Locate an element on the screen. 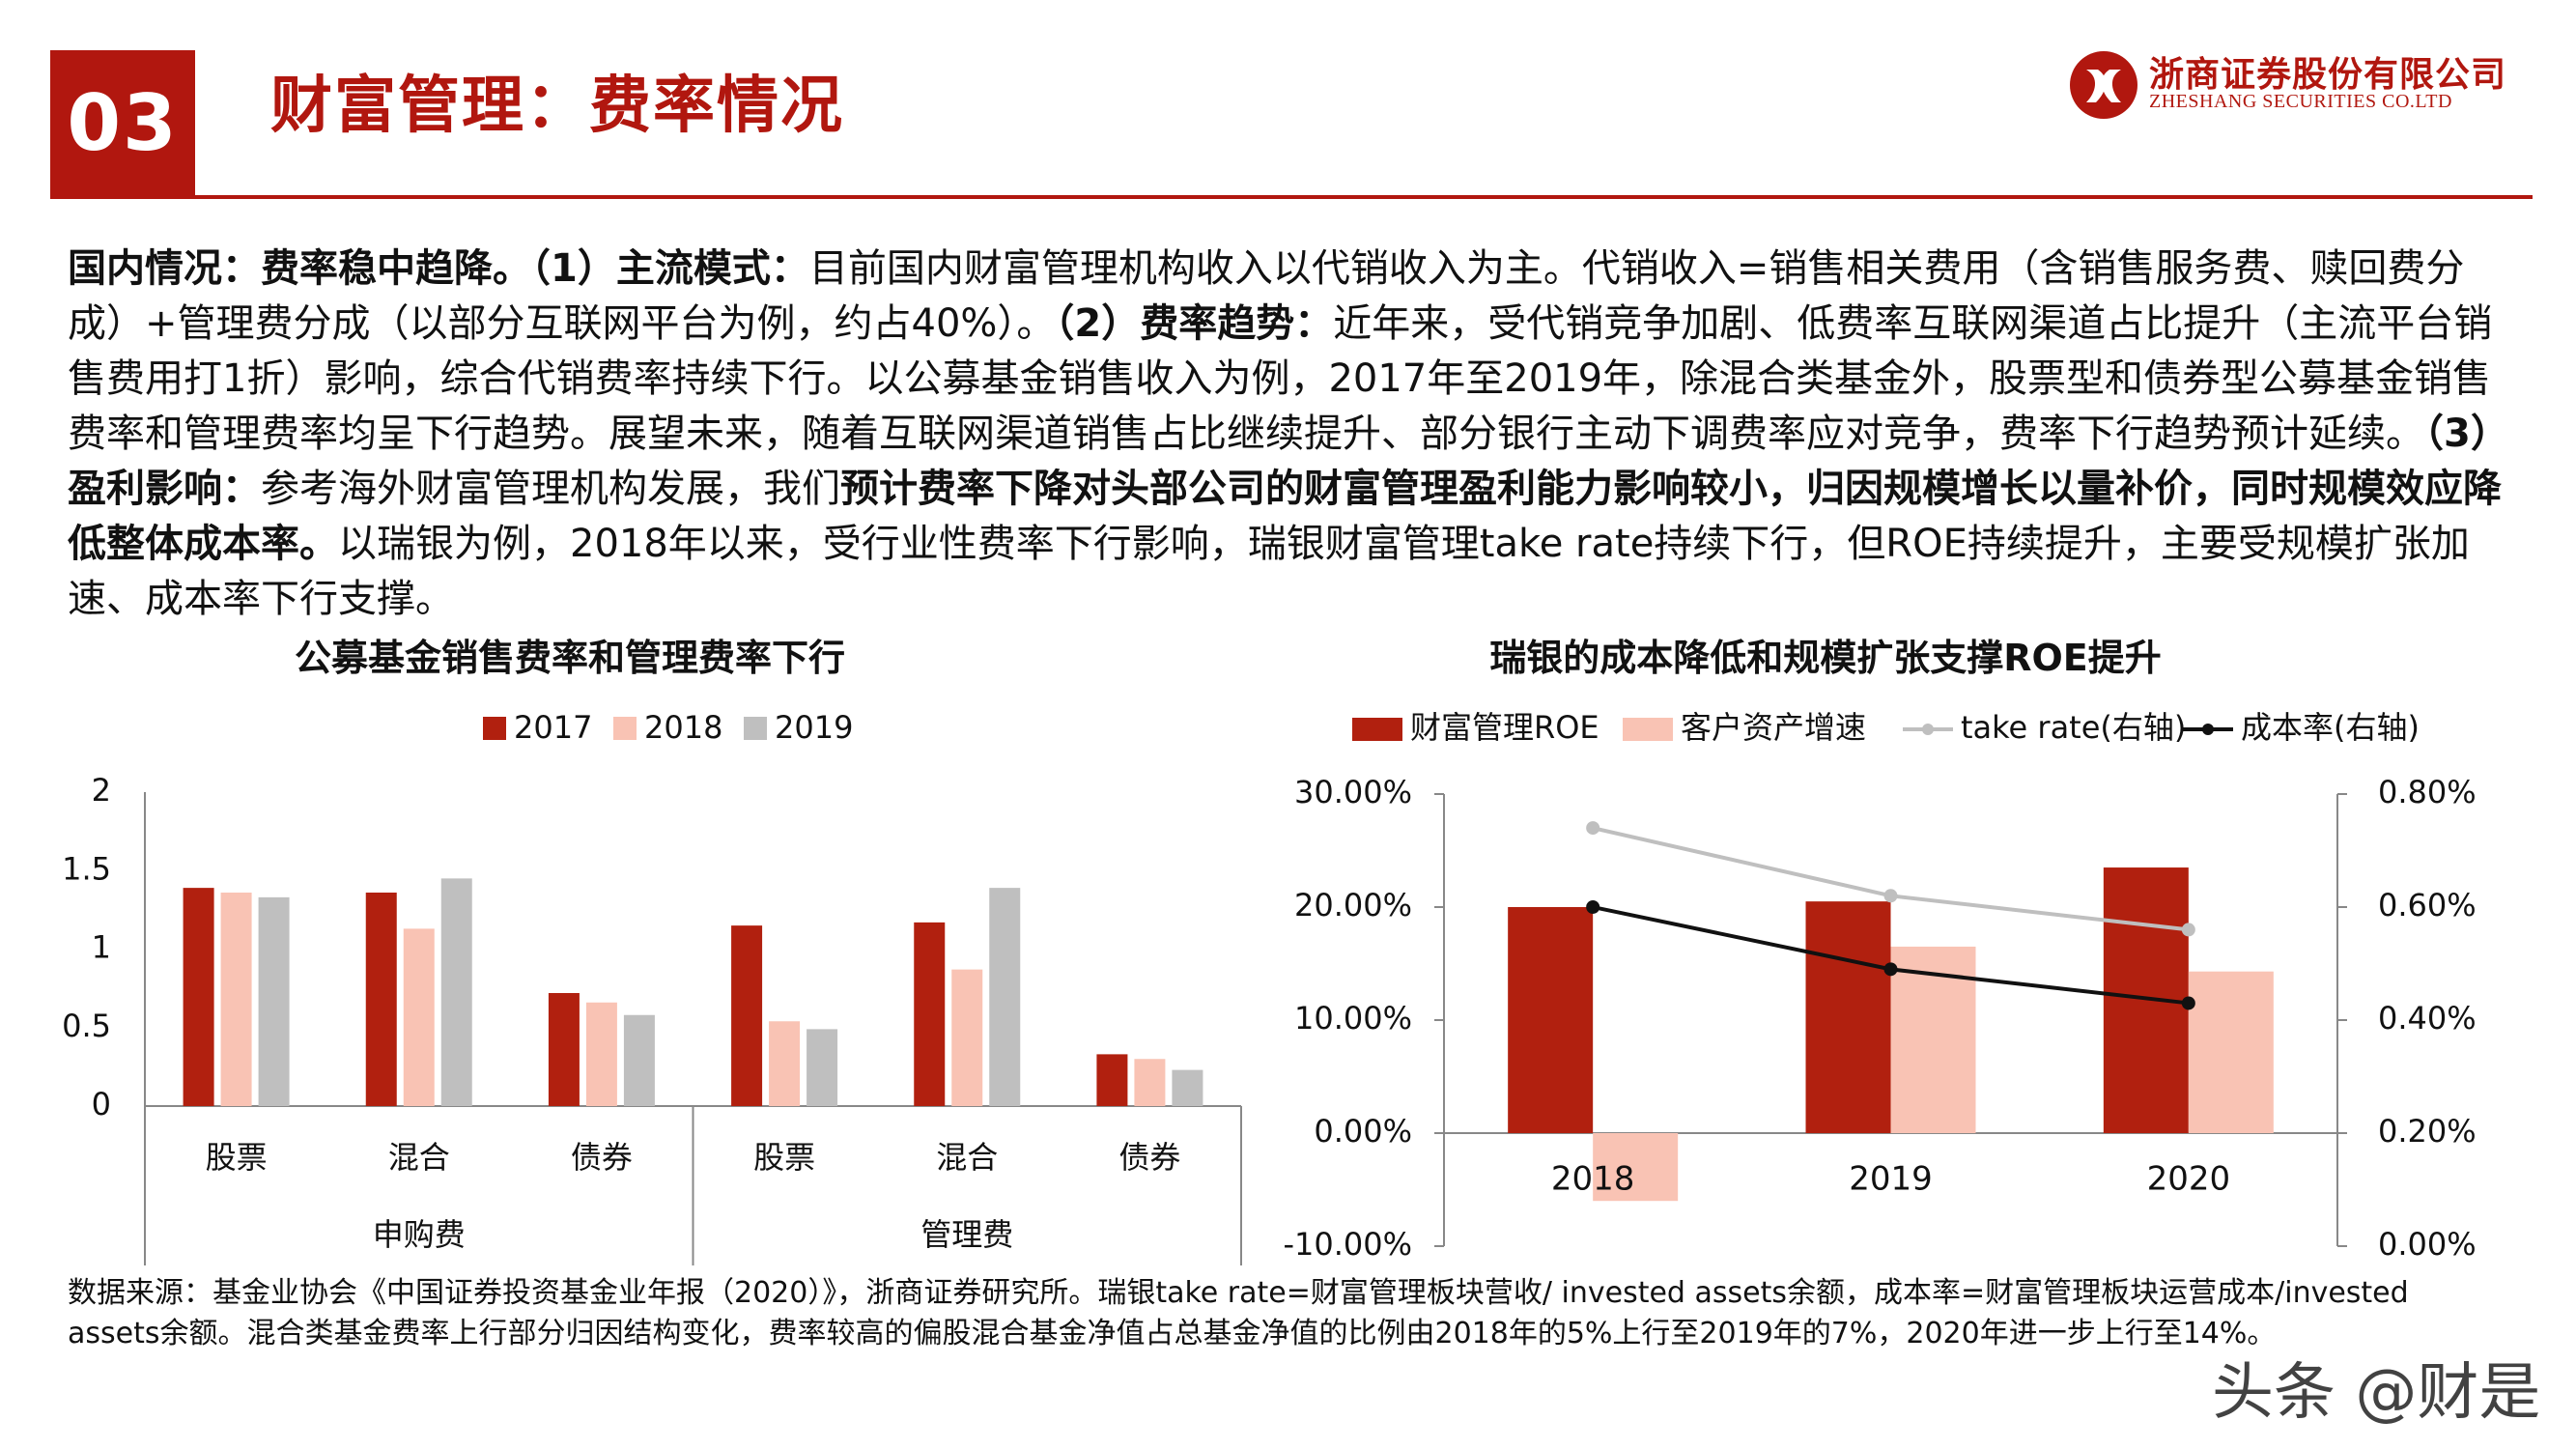 The width and height of the screenshot is (2576, 1449). chart1-title: 公募基金销售费率和管理费率下行 is located at coordinates (569, 658).